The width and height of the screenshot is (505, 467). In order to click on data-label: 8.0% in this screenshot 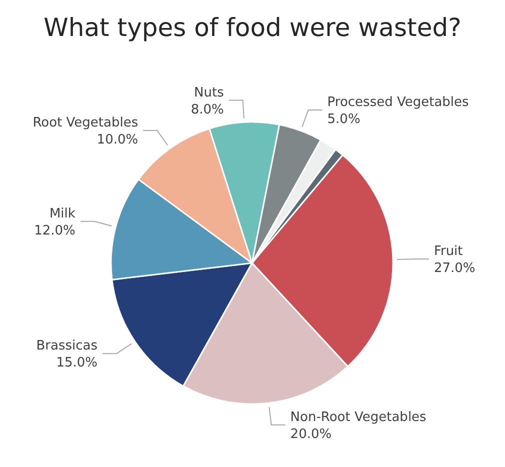, I will do `click(207, 110)`.